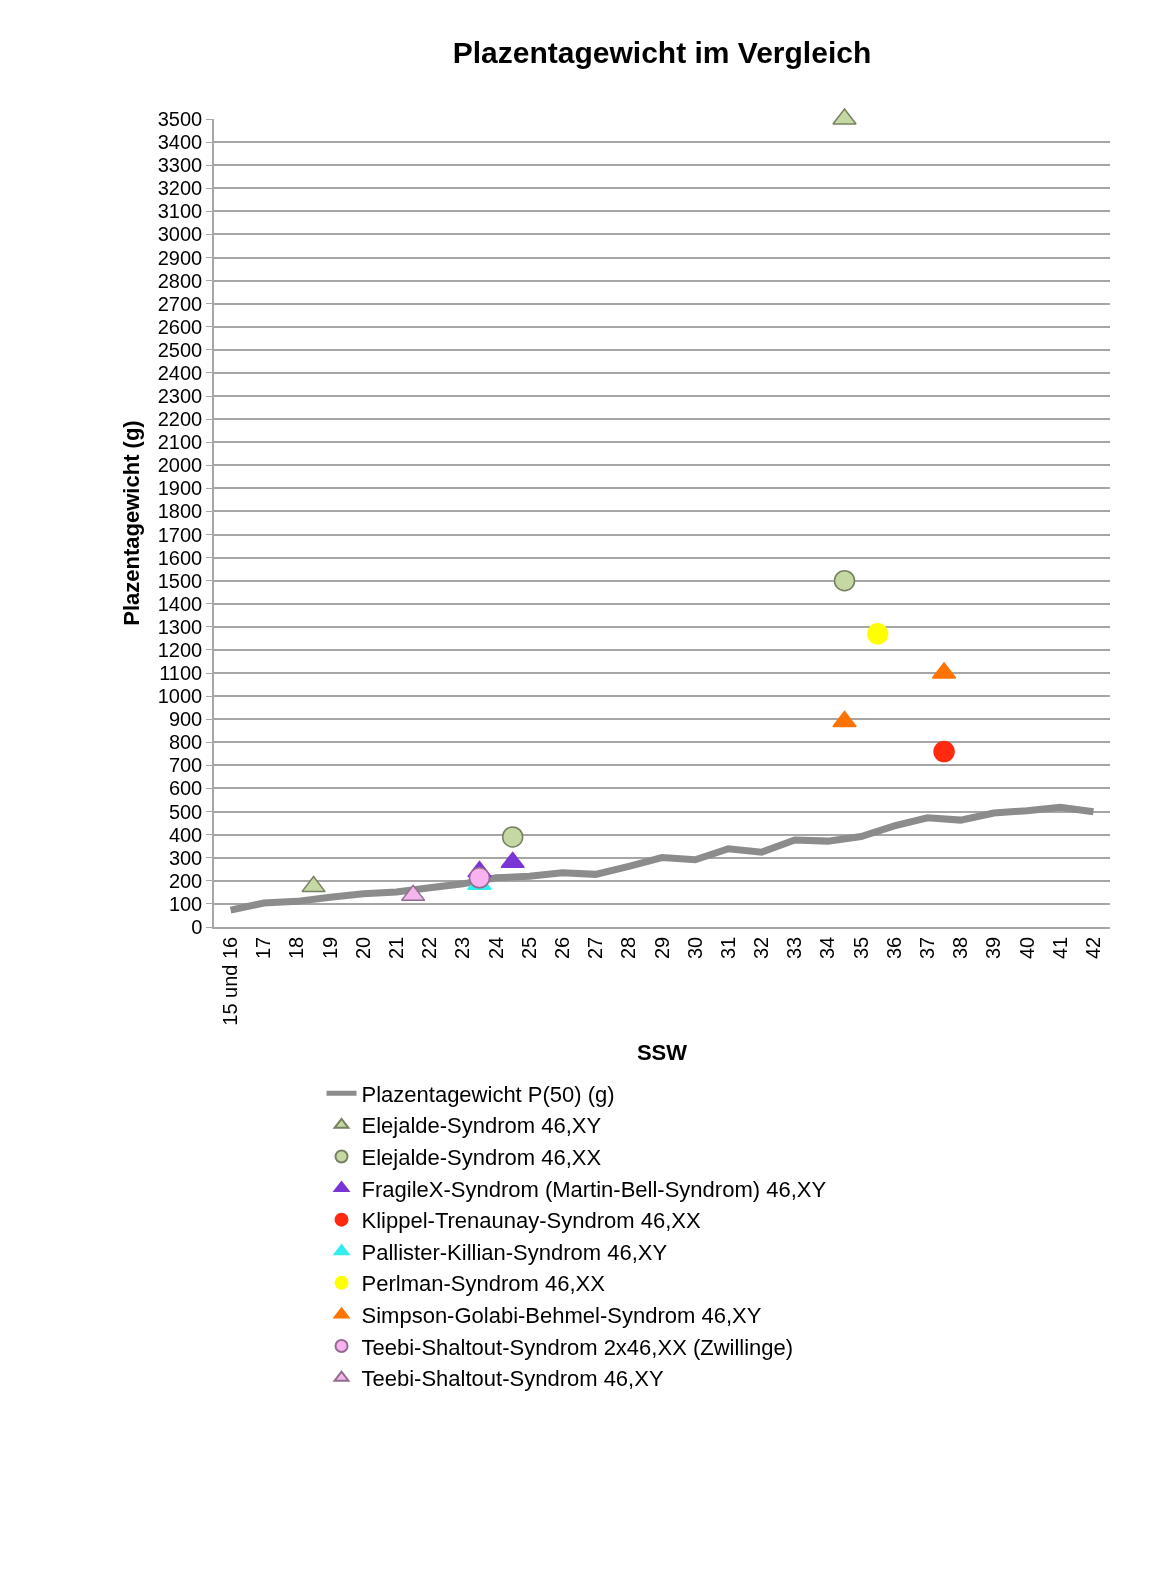 The image size is (1170, 1584). I want to click on y-tick-label: 2000, so click(180, 465).